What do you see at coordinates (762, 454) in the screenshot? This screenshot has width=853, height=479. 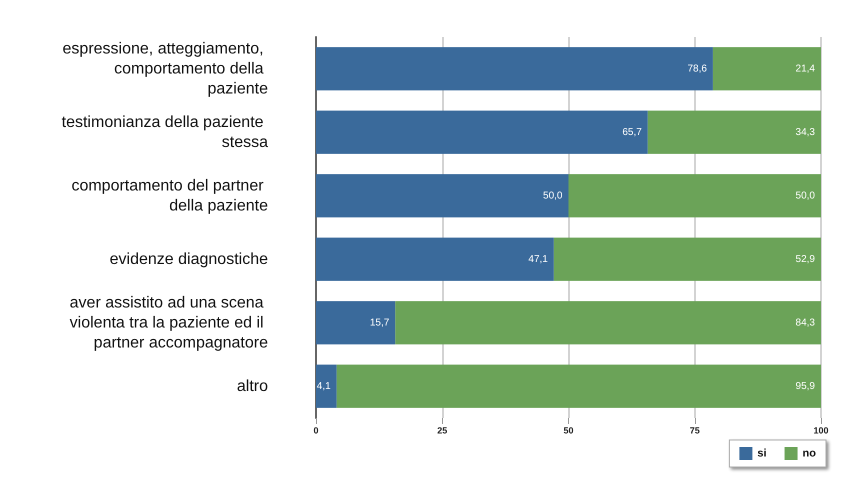 I see `legend-label: si` at bounding box center [762, 454].